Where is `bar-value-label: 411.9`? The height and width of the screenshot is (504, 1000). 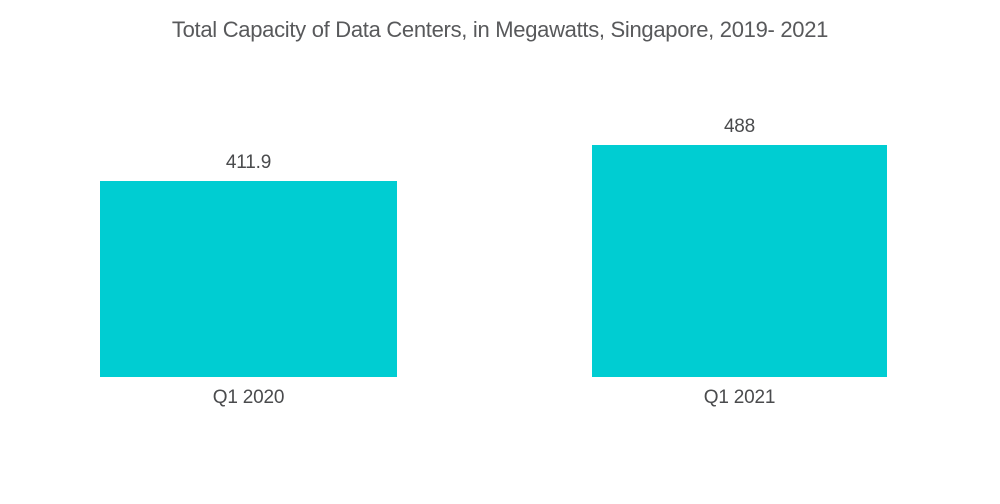
bar-value-label: 411.9 is located at coordinates (248, 162).